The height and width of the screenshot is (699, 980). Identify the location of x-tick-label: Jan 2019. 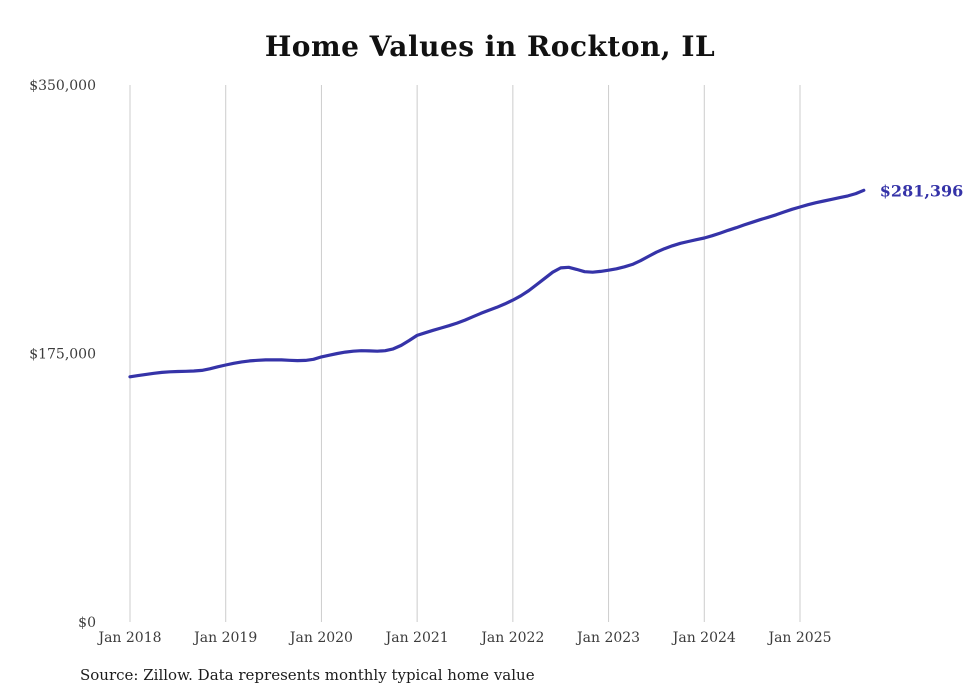
(224, 638).